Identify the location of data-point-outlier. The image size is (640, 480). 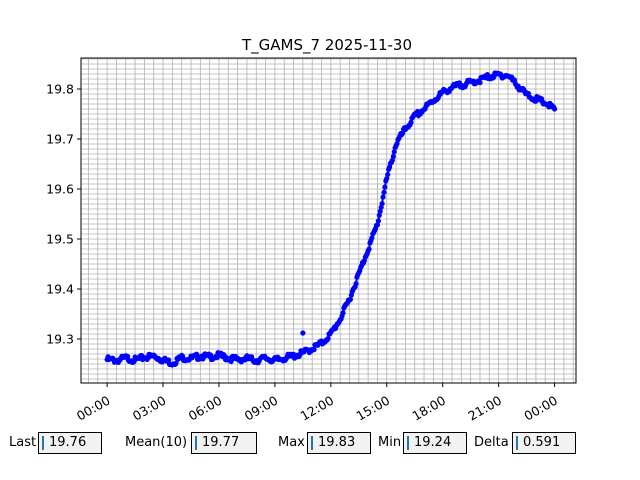
(303, 333).